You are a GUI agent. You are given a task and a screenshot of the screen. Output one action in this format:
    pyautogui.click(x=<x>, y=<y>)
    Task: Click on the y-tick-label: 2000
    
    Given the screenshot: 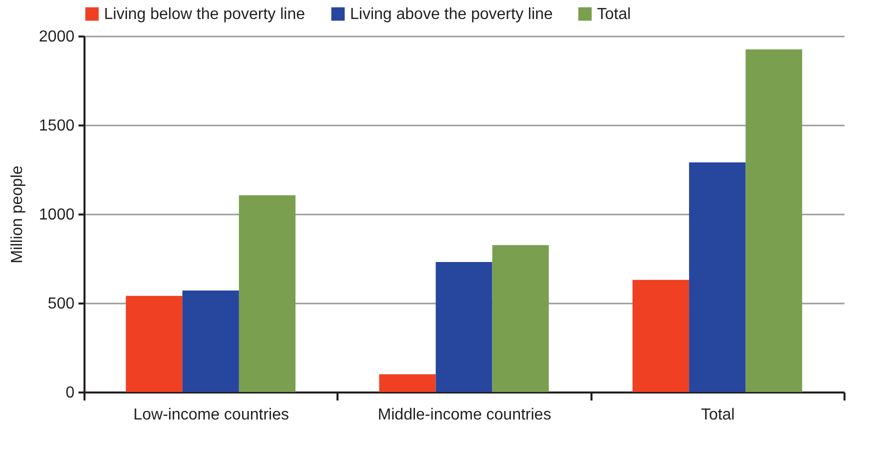 What is the action you would take?
    pyautogui.click(x=56, y=37)
    